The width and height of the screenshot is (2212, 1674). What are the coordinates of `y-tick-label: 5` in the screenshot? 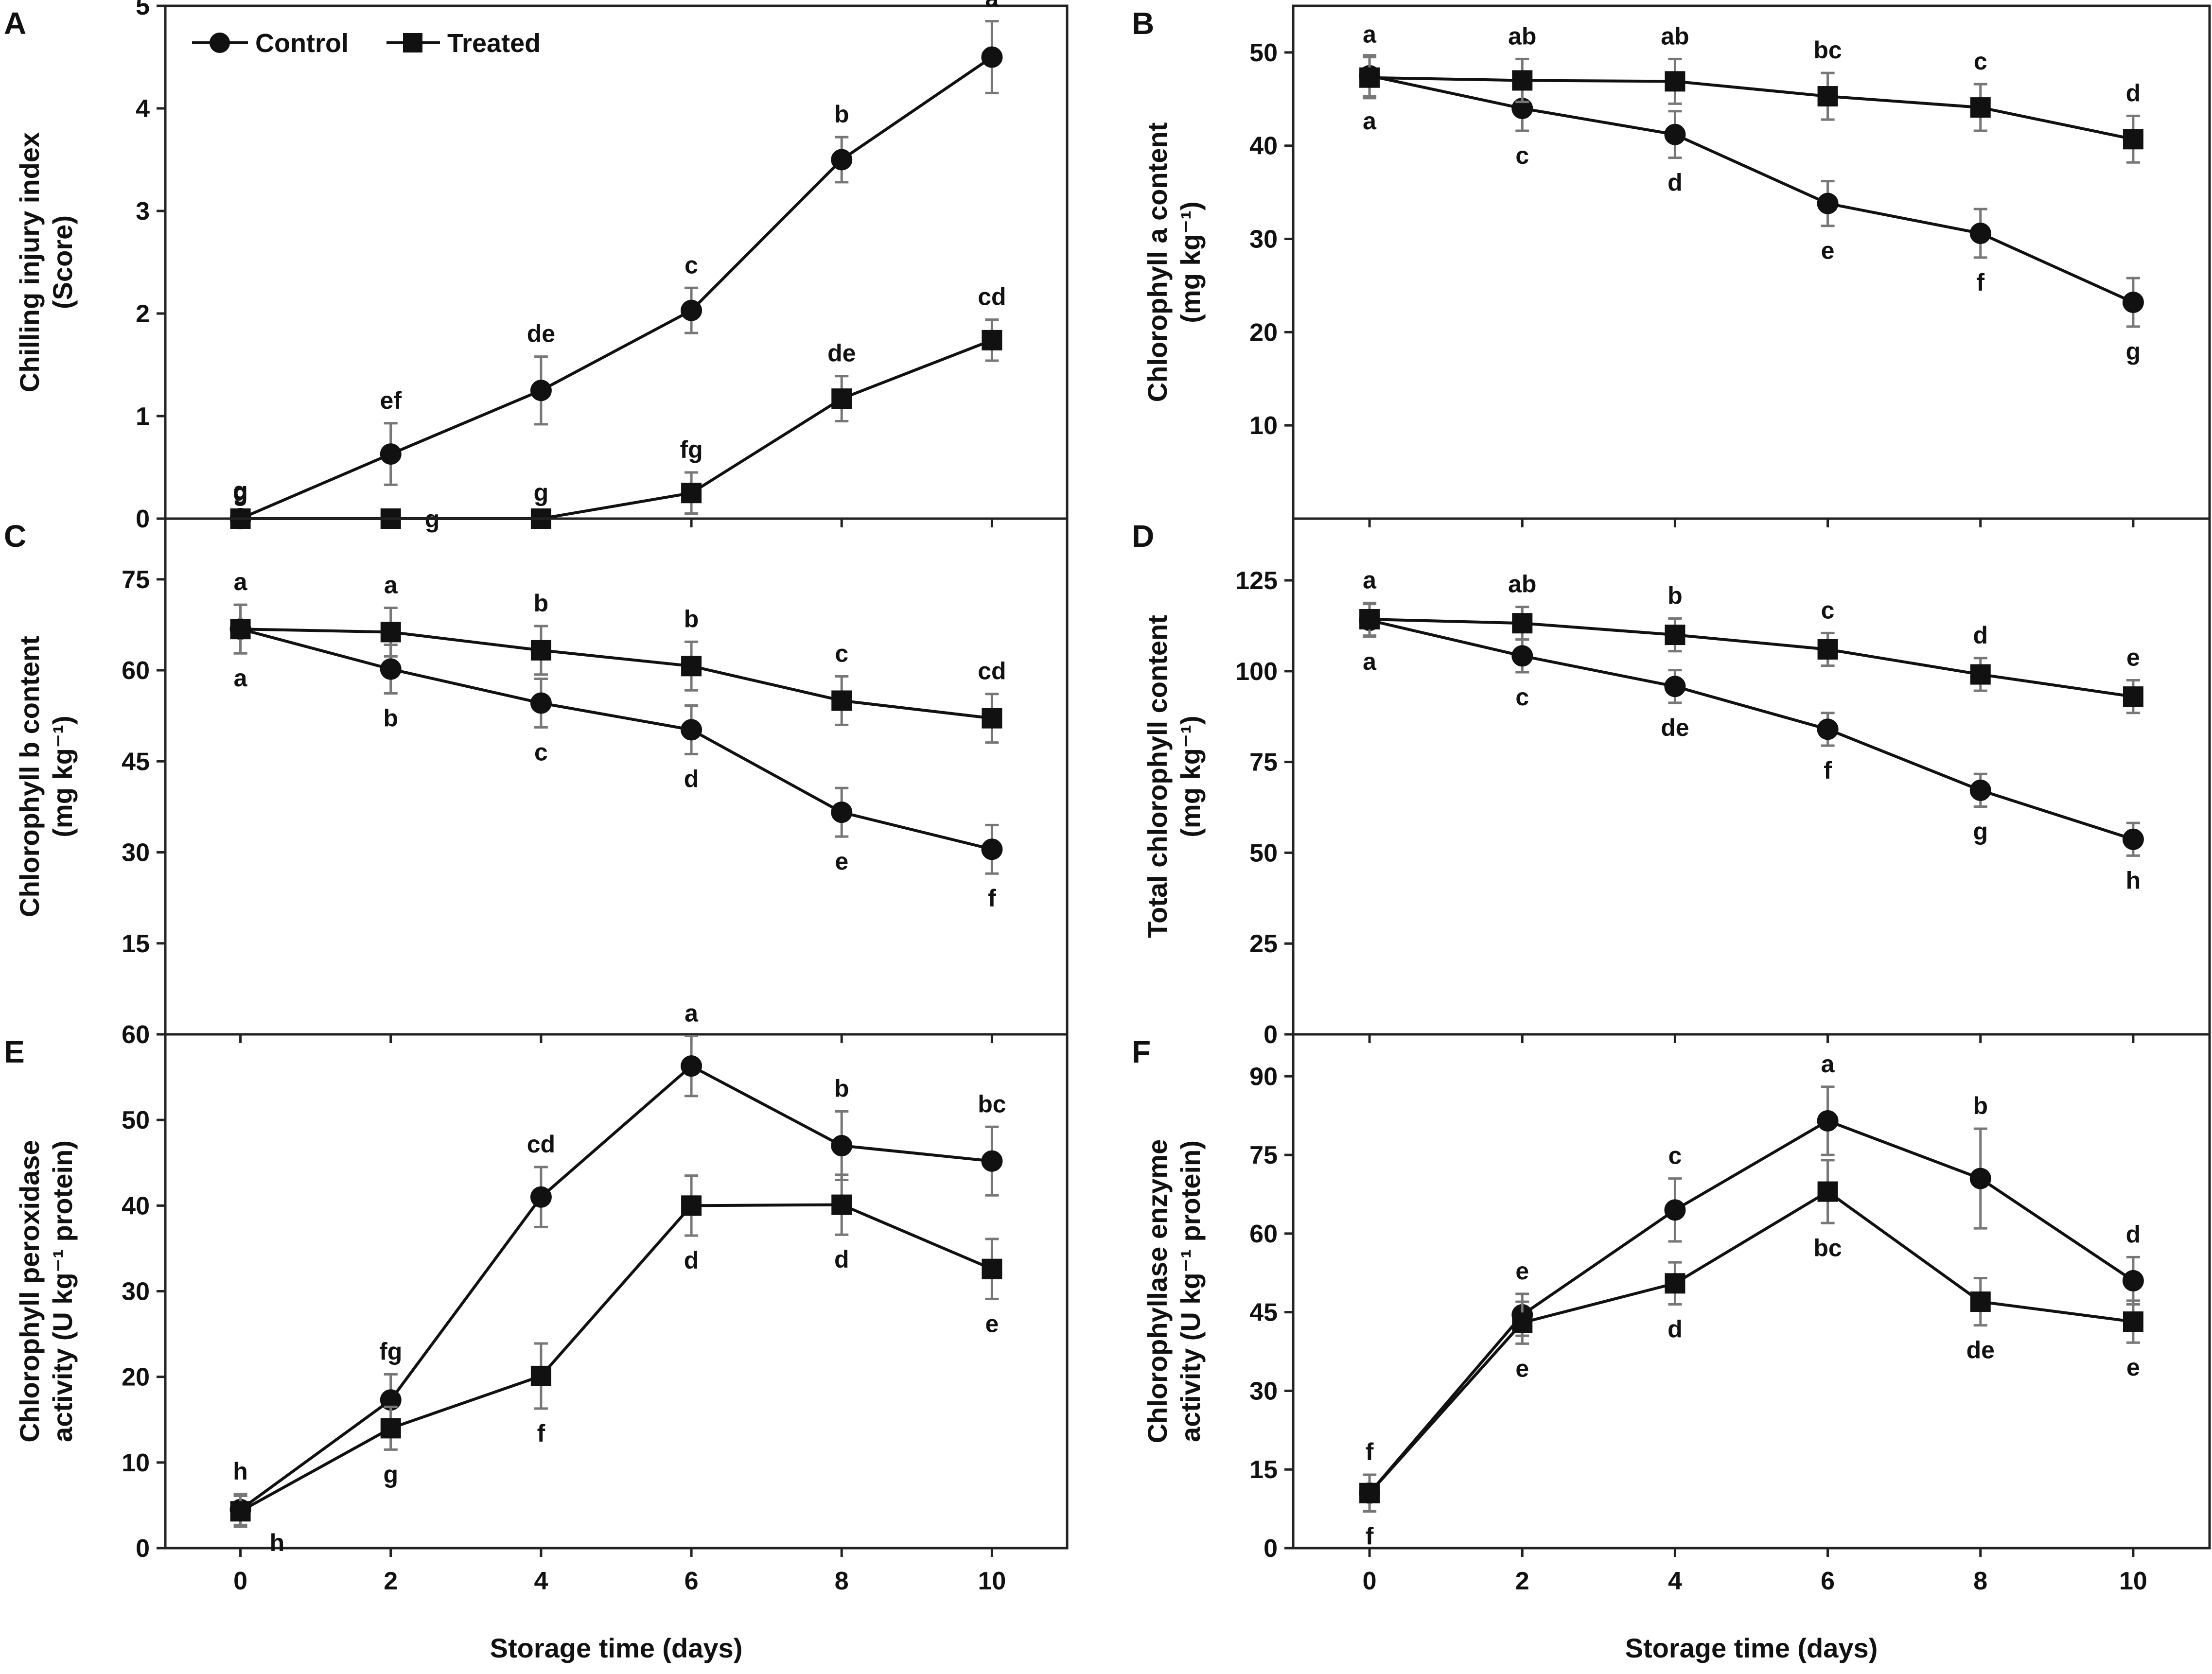 It's located at (143, 10).